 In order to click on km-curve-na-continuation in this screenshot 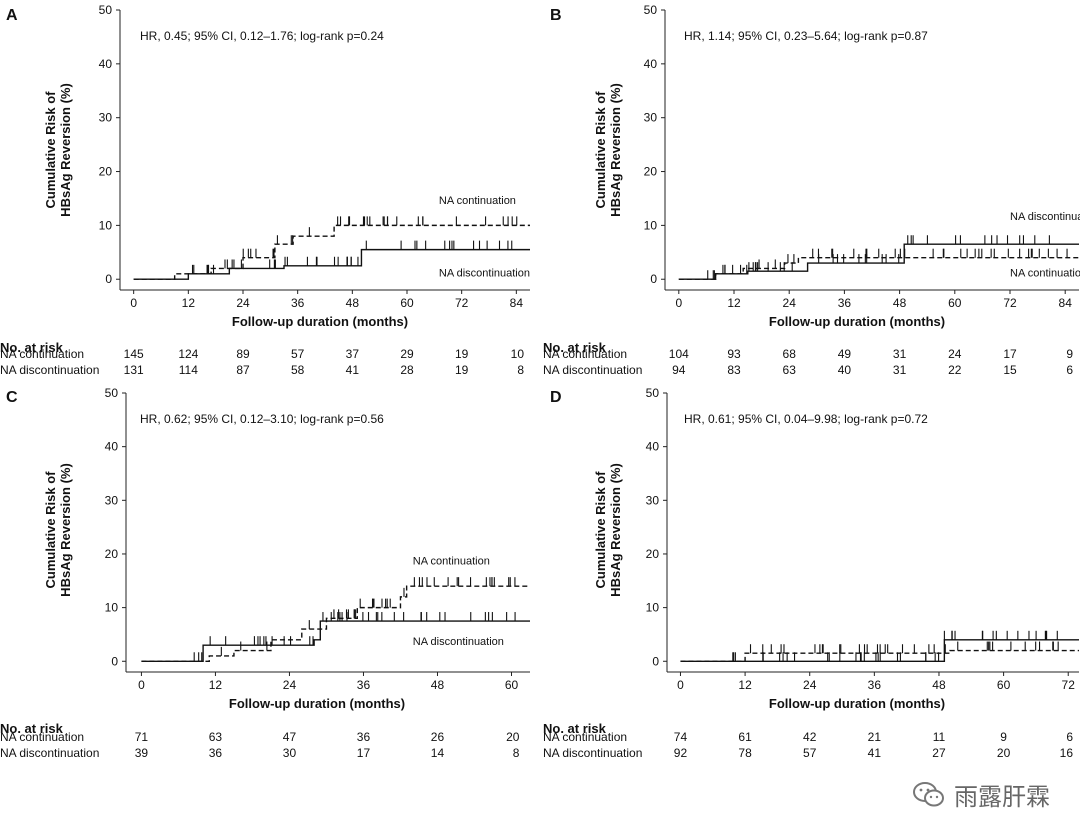, I will do `click(331, 252)`.